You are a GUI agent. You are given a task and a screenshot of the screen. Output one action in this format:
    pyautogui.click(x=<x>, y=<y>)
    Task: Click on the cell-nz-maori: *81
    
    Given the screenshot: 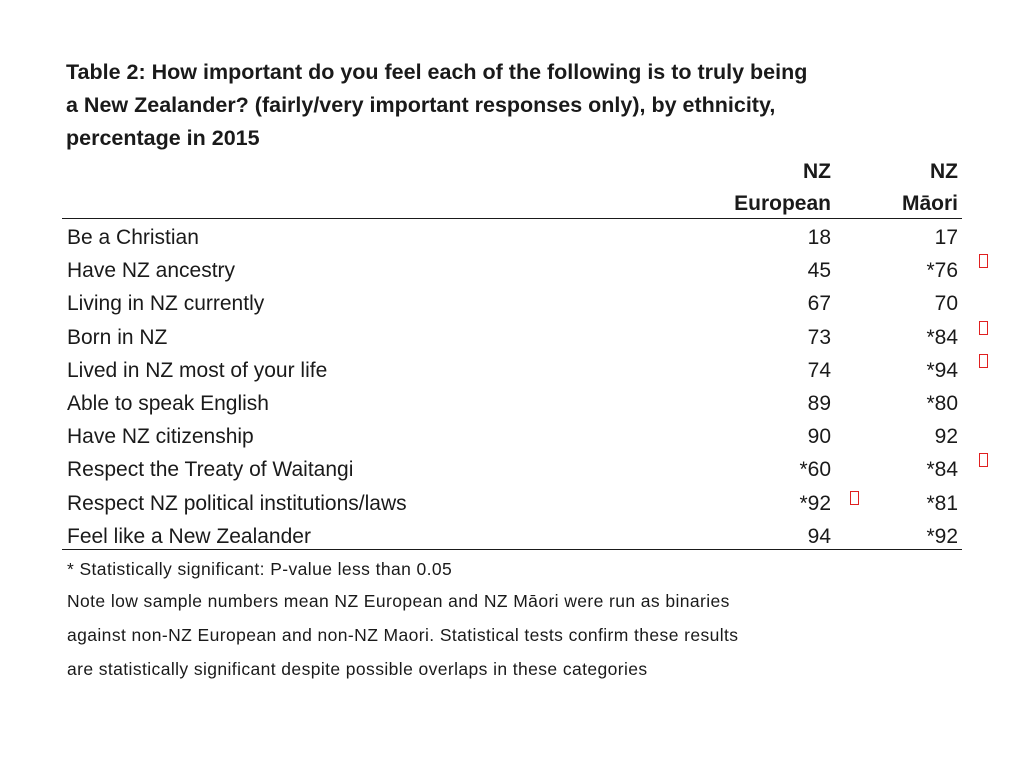 What is the action you would take?
    pyautogui.click(x=942, y=503)
    